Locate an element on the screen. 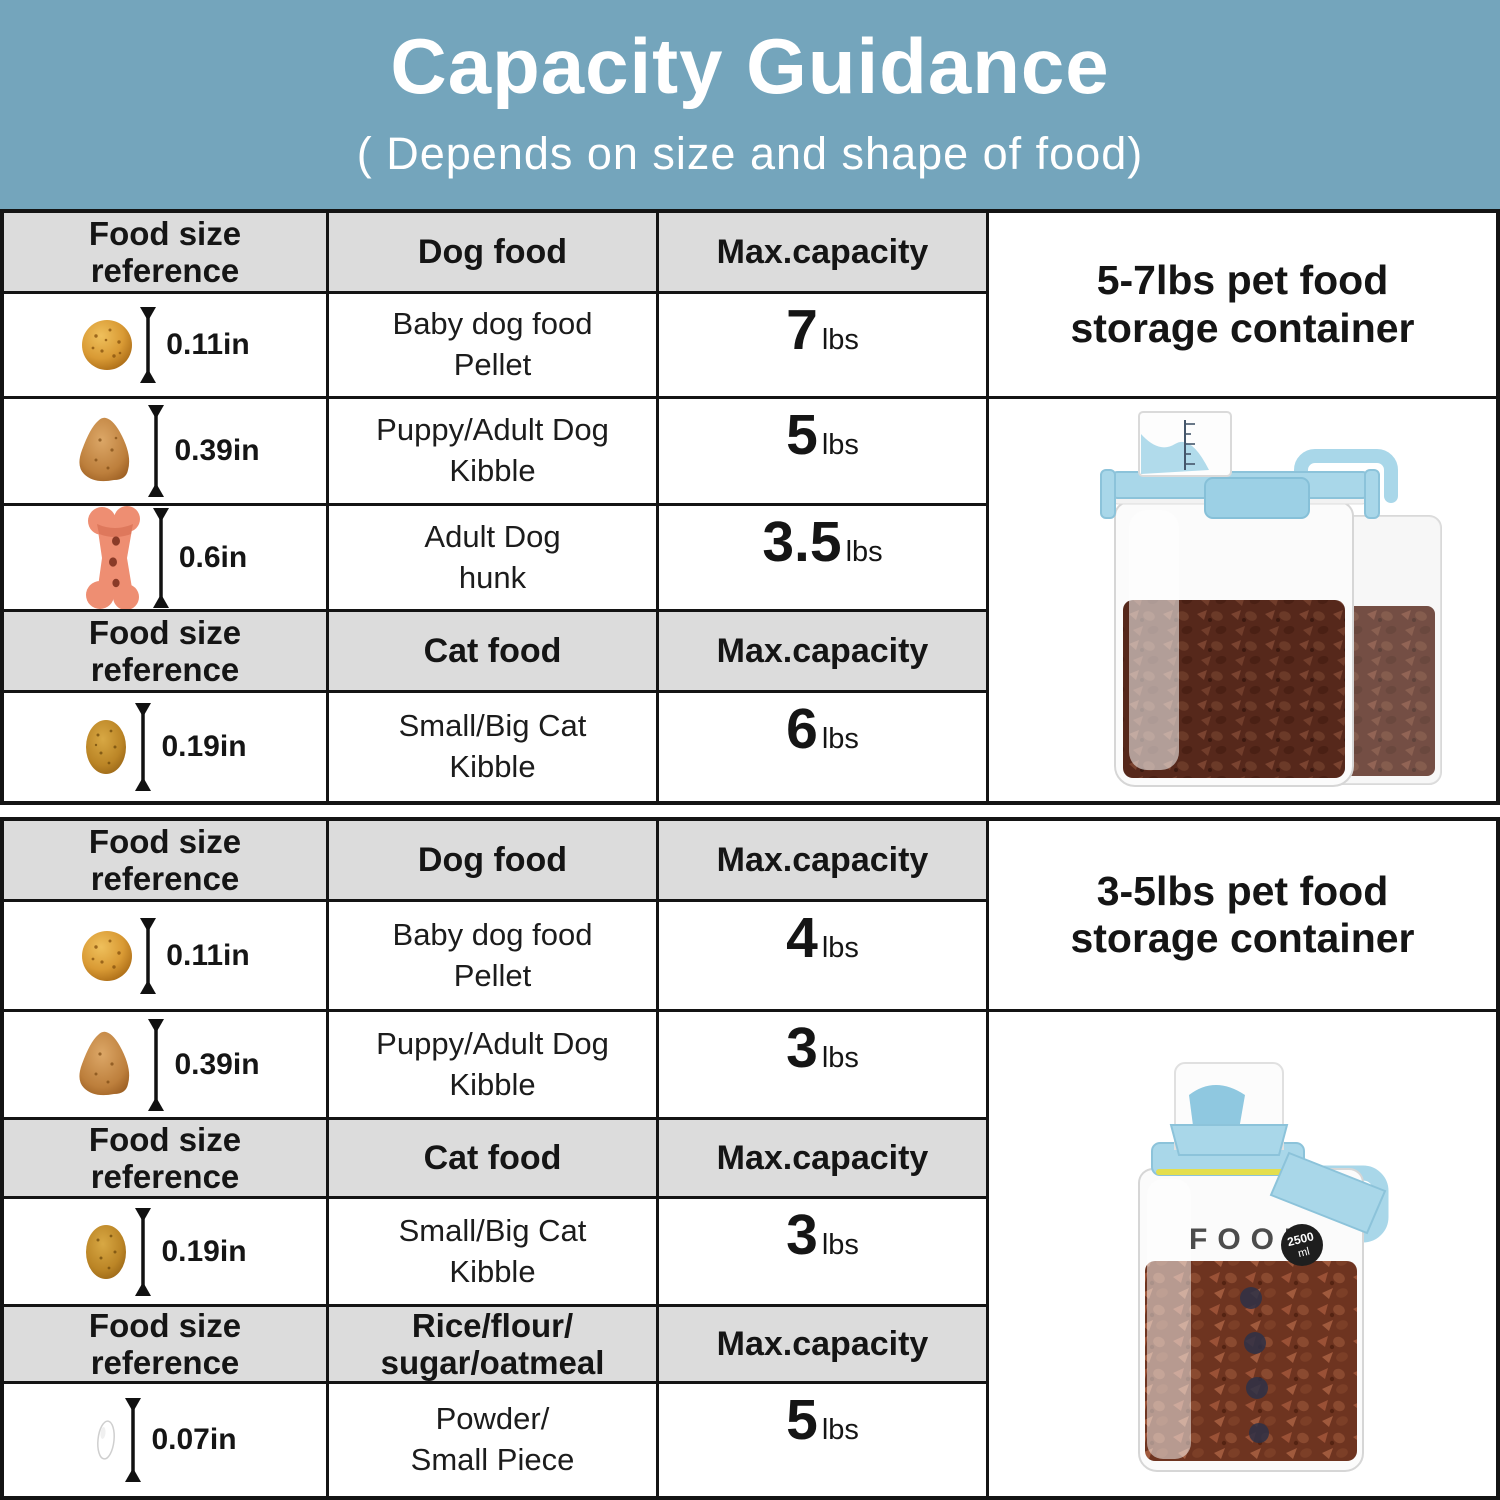 This screenshot has height=1500, width=1500. capacity-cell: 4 lbs is located at coordinates (822, 955).